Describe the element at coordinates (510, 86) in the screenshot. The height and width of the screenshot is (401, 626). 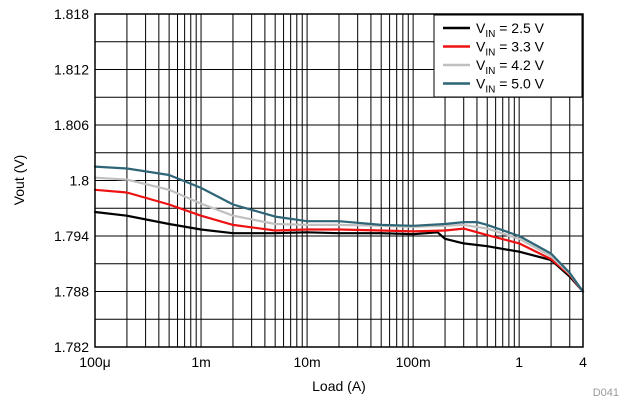
I see `legend-label: VIN = 5.0 V` at that location.